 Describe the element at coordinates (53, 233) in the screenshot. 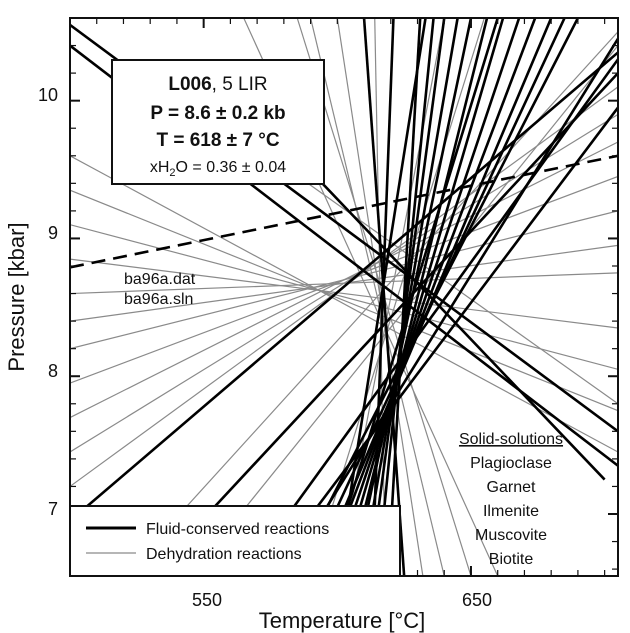

I see `y-tick-label: 9` at that location.